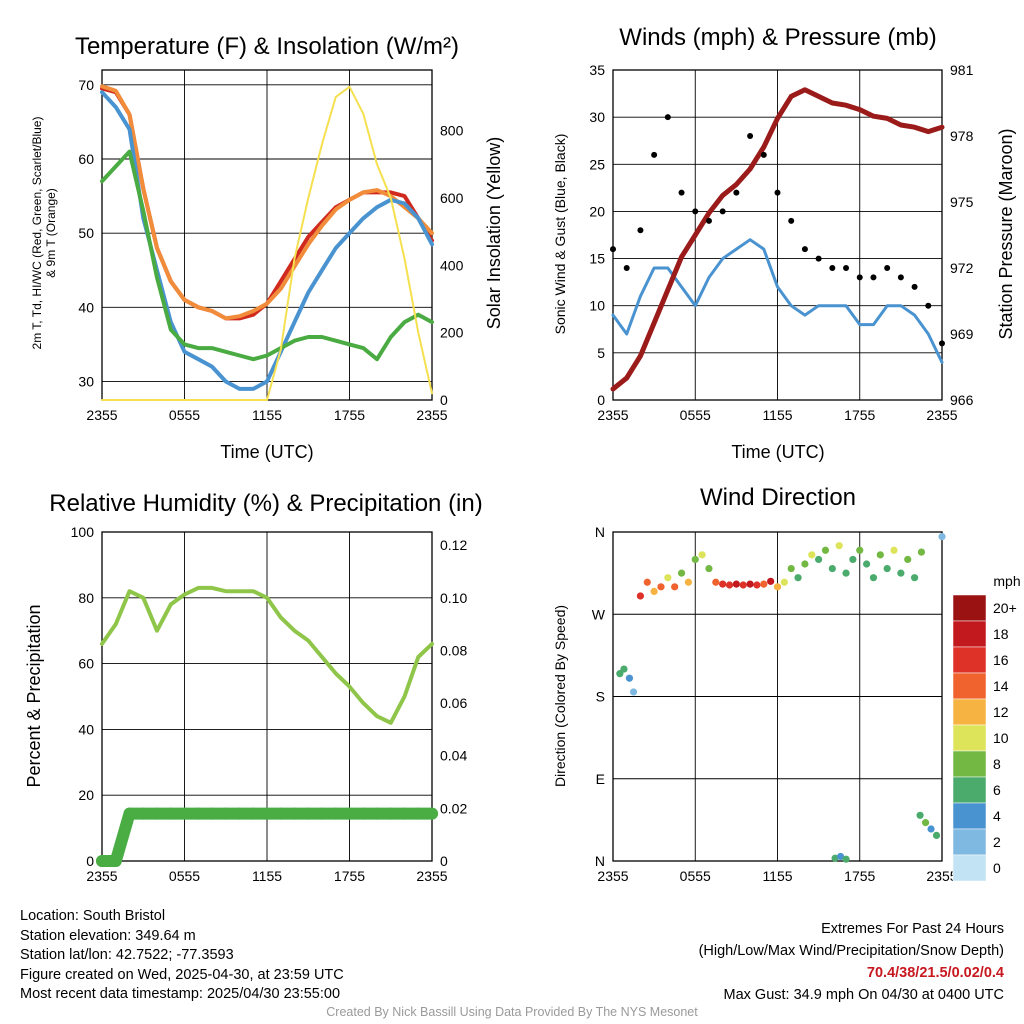 Image resolution: width=1024 pixels, height=1024 pixels. What do you see at coordinates (599, 614) in the screenshot?
I see `dir-y-tick-label: W` at bounding box center [599, 614].